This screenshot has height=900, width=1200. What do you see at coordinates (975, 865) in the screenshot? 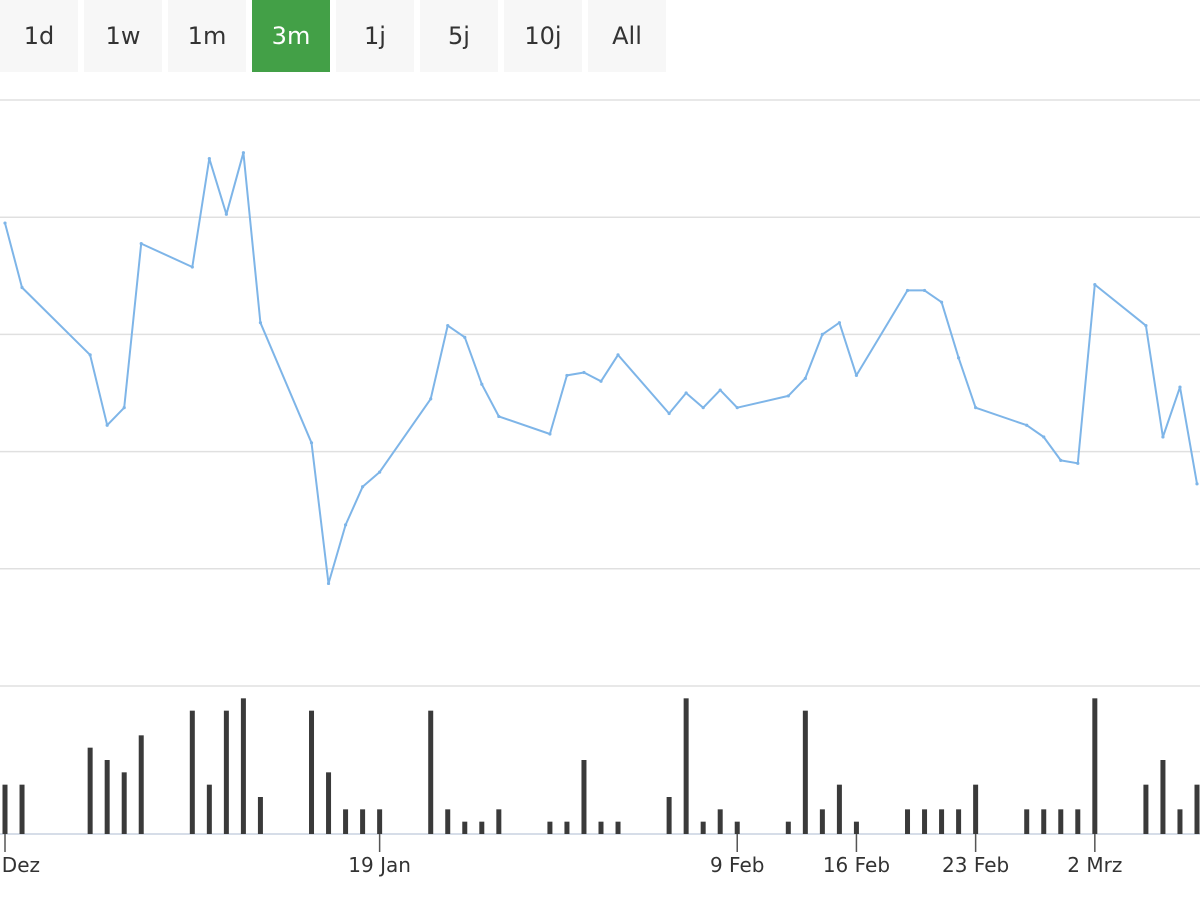
I see `x-tick-label: 23 Feb` at bounding box center [975, 865].